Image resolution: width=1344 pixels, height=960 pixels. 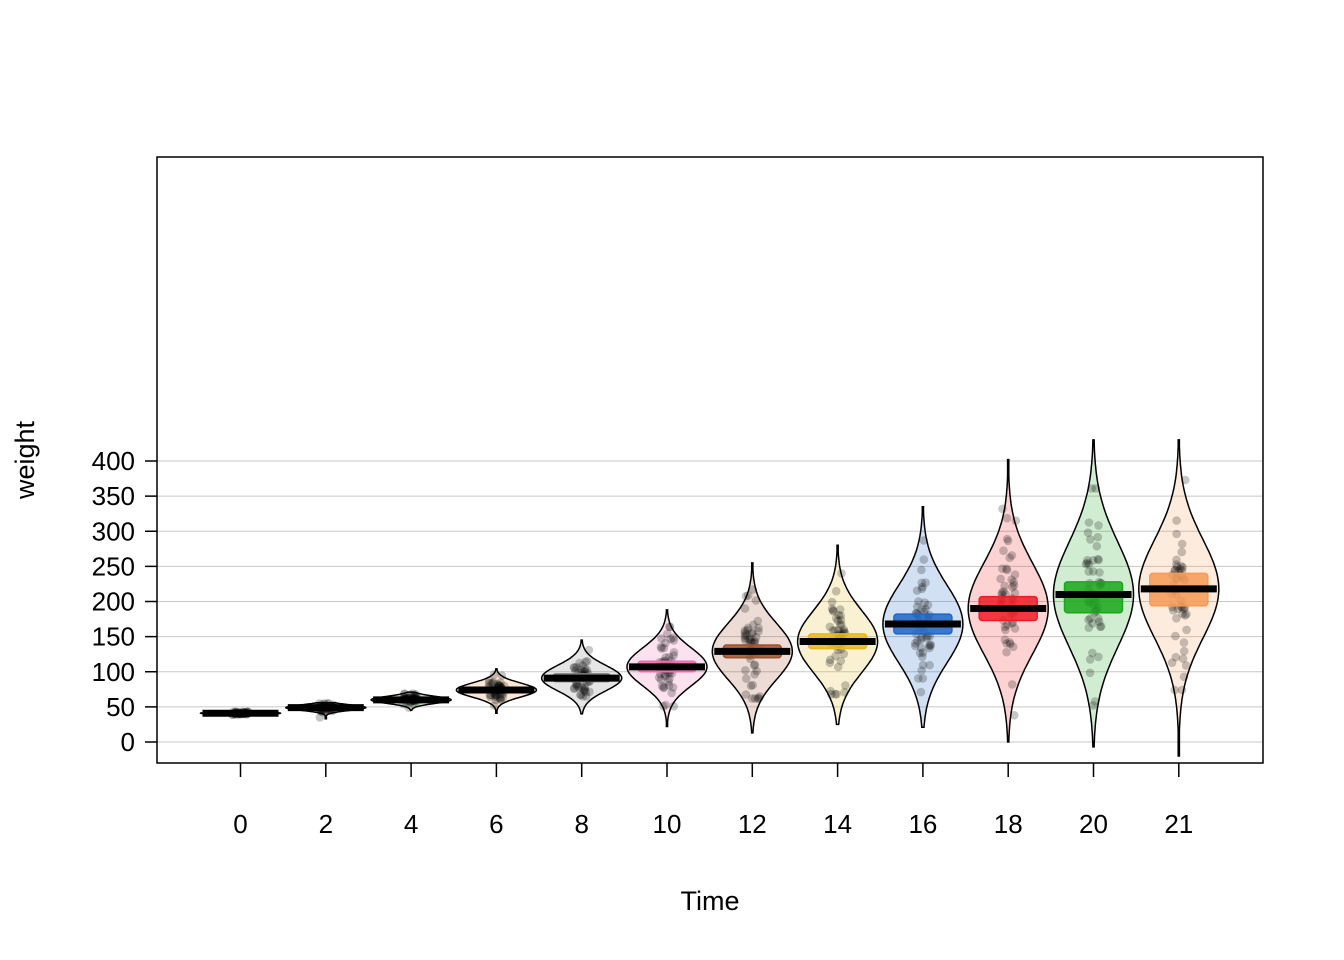 What do you see at coordinates (25, 460) in the screenshot?
I see `y-axis-title: weight` at bounding box center [25, 460].